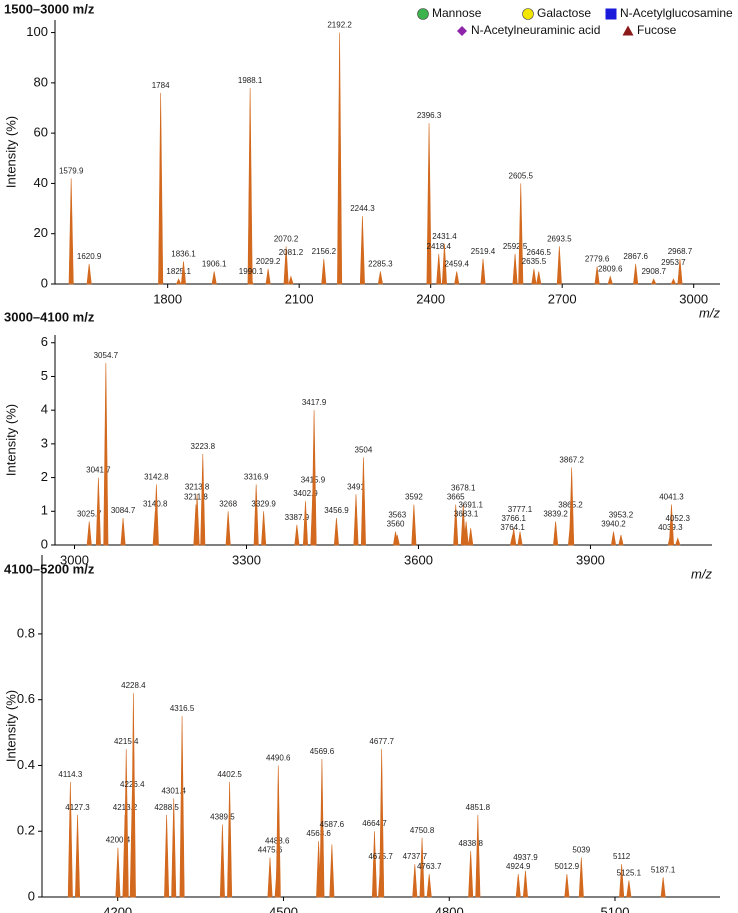 This screenshot has width=738, height=913. Describe the element at coordinates (44, 442) in the screenshot. I see `y-tick-label: 3` at that location.